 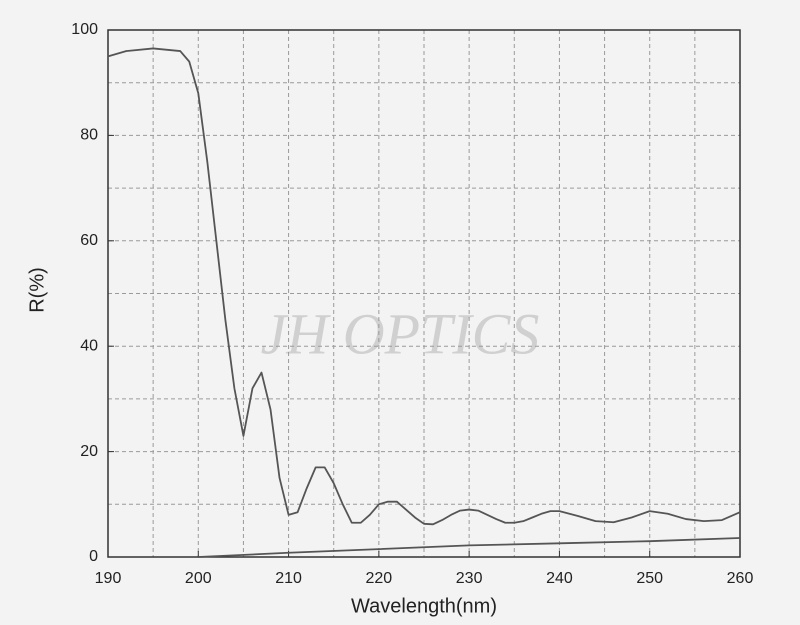 I want to click on x-tick-label: 200, so click(x=198, y=578).